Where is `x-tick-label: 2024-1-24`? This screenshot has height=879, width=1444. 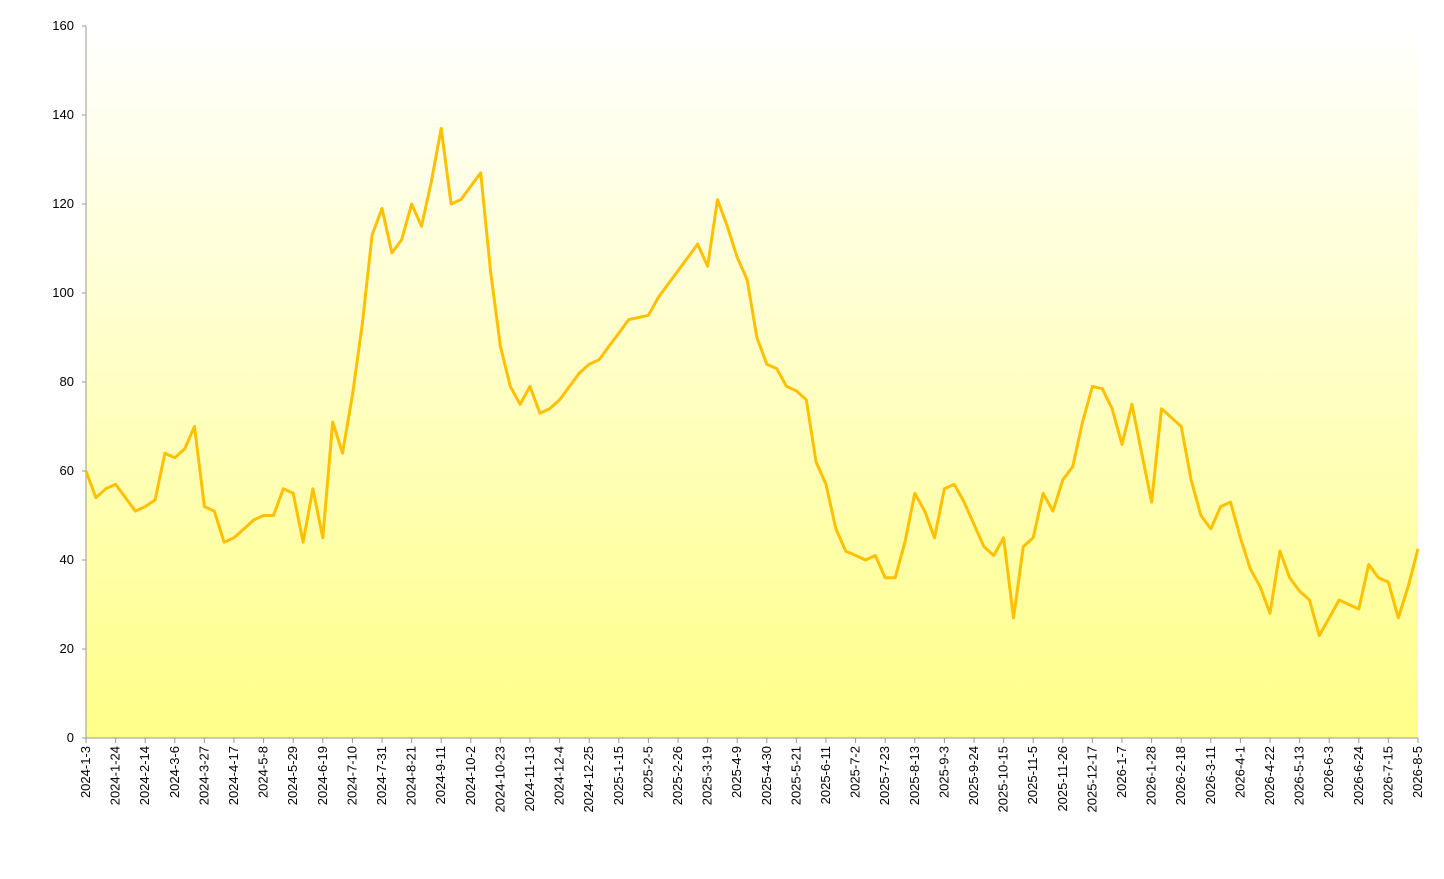
x-tick-label: 2024-1-24 is located at coordinates (115, 775).